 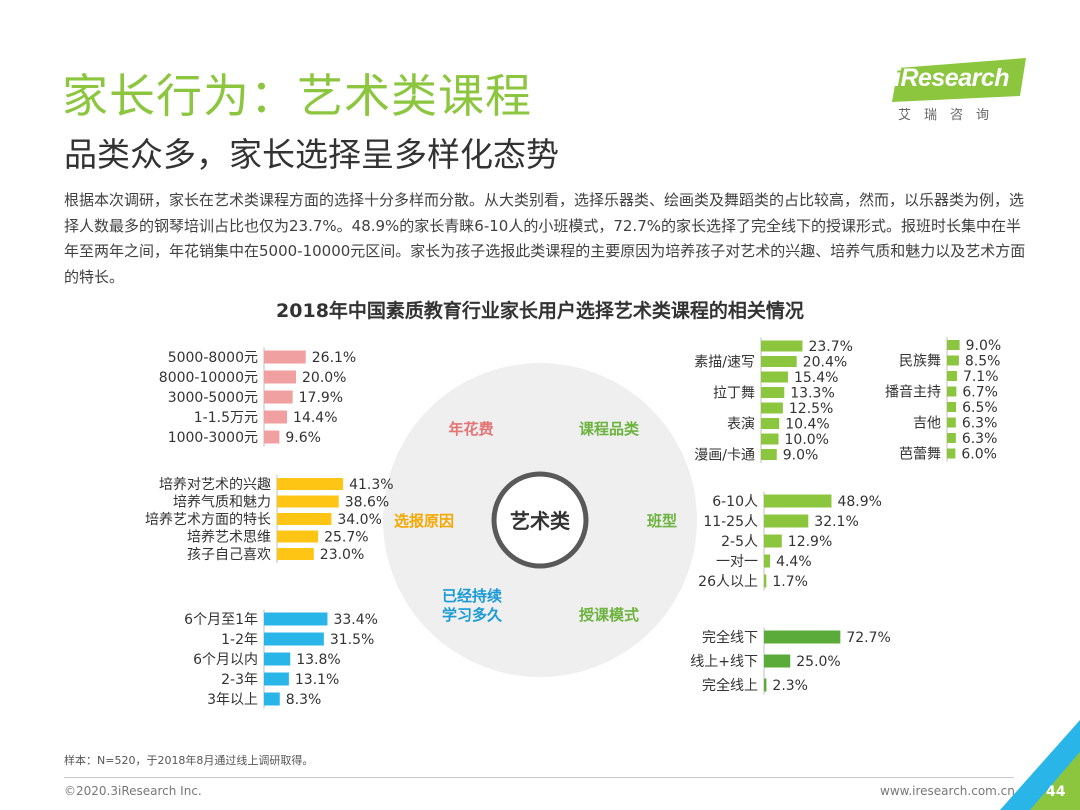 What do you see at coordinates (539, 777) in the screenshot?
I see `footer-divider` at bounding box center [539, 777].